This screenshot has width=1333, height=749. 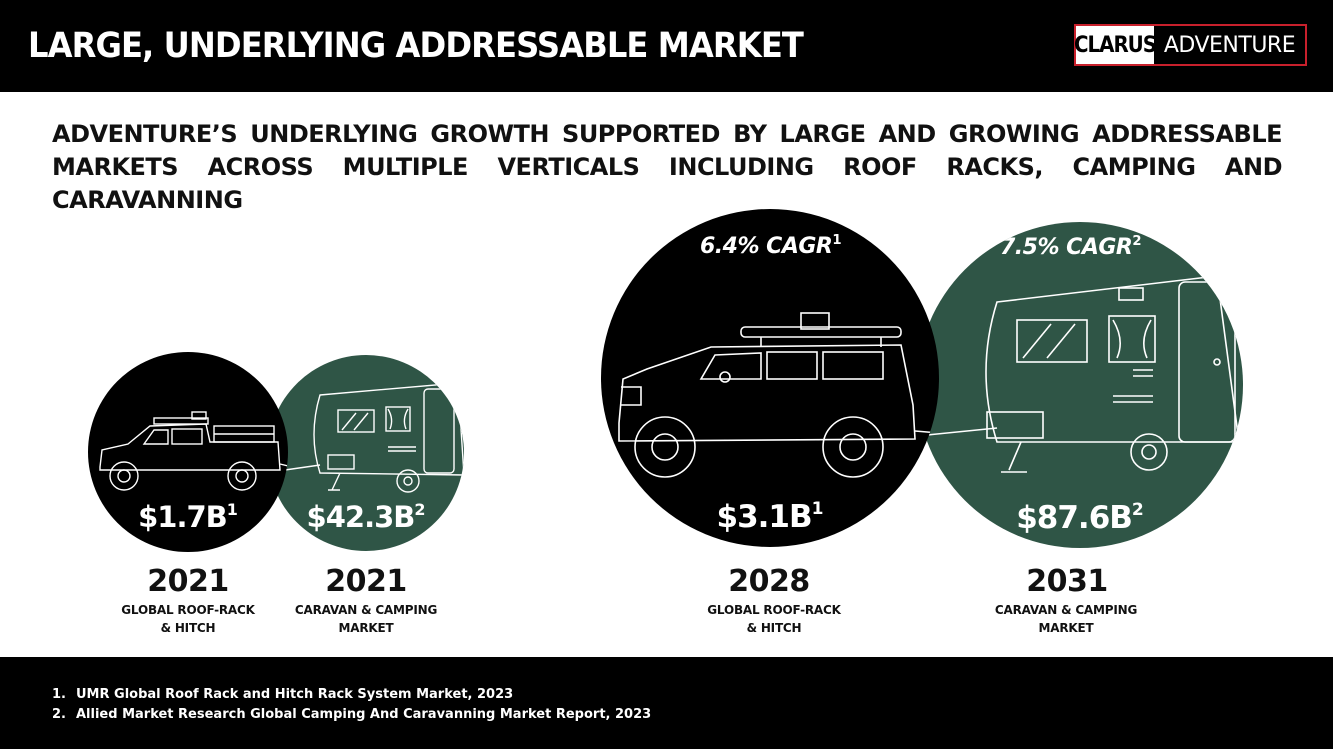 I want to click on caravan-2021-circle: $42.3B2, so click(x=366, y=453).